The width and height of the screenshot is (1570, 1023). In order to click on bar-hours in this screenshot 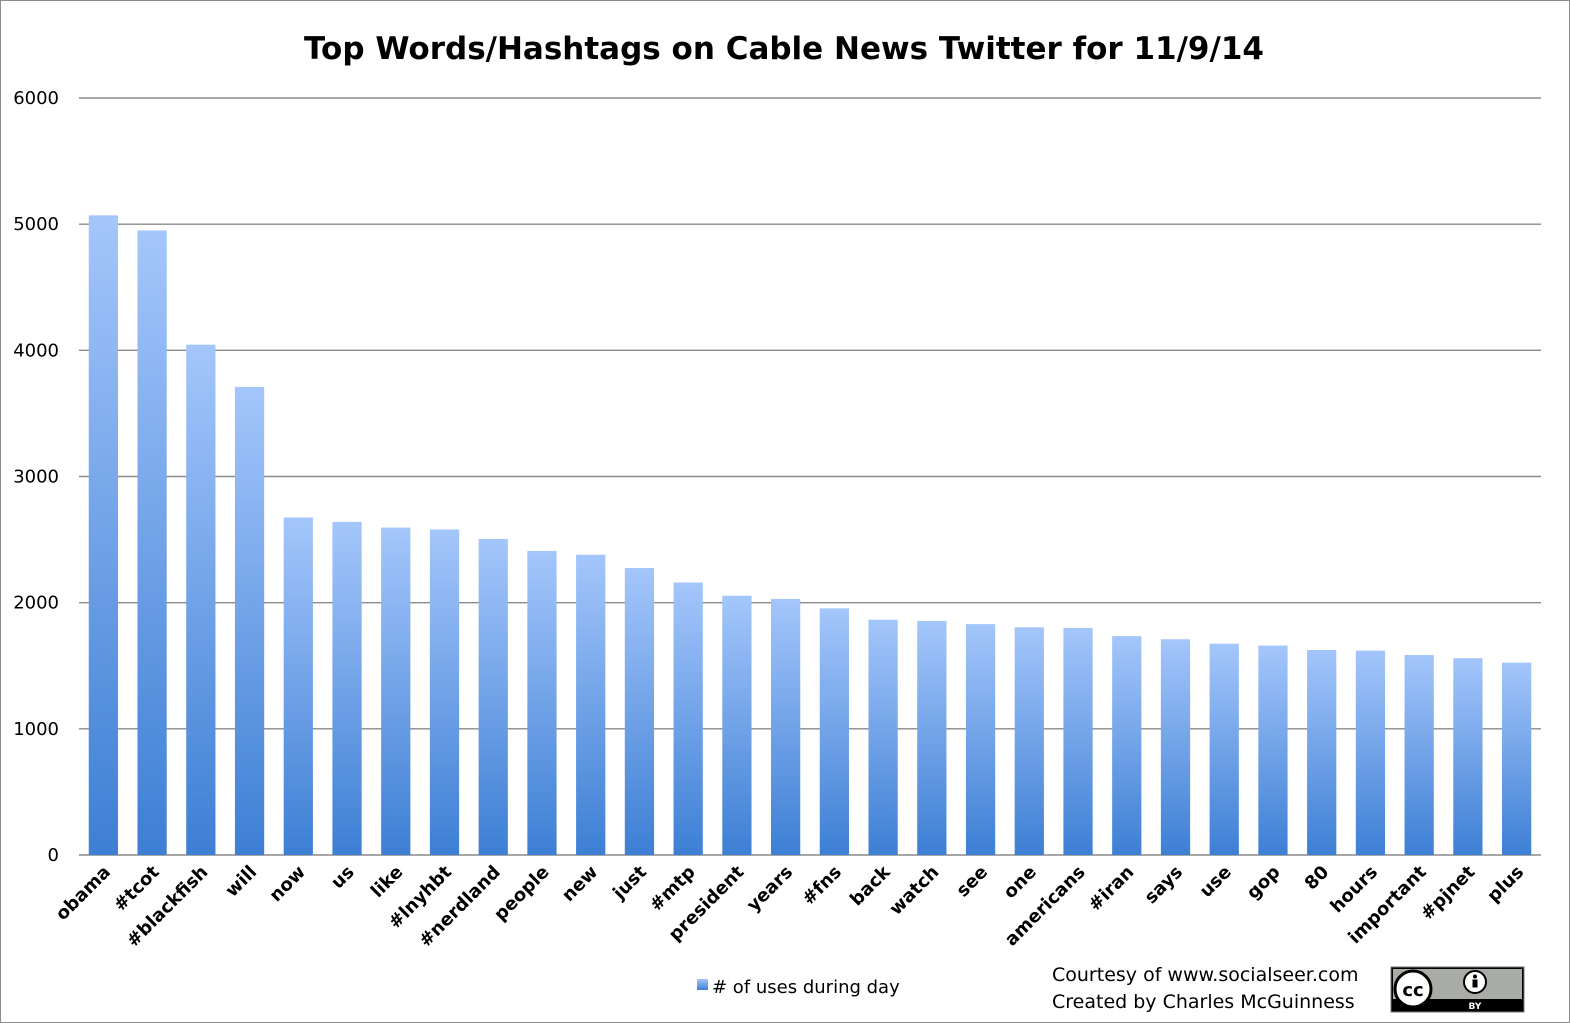, I will do `click(1370, 752)`.